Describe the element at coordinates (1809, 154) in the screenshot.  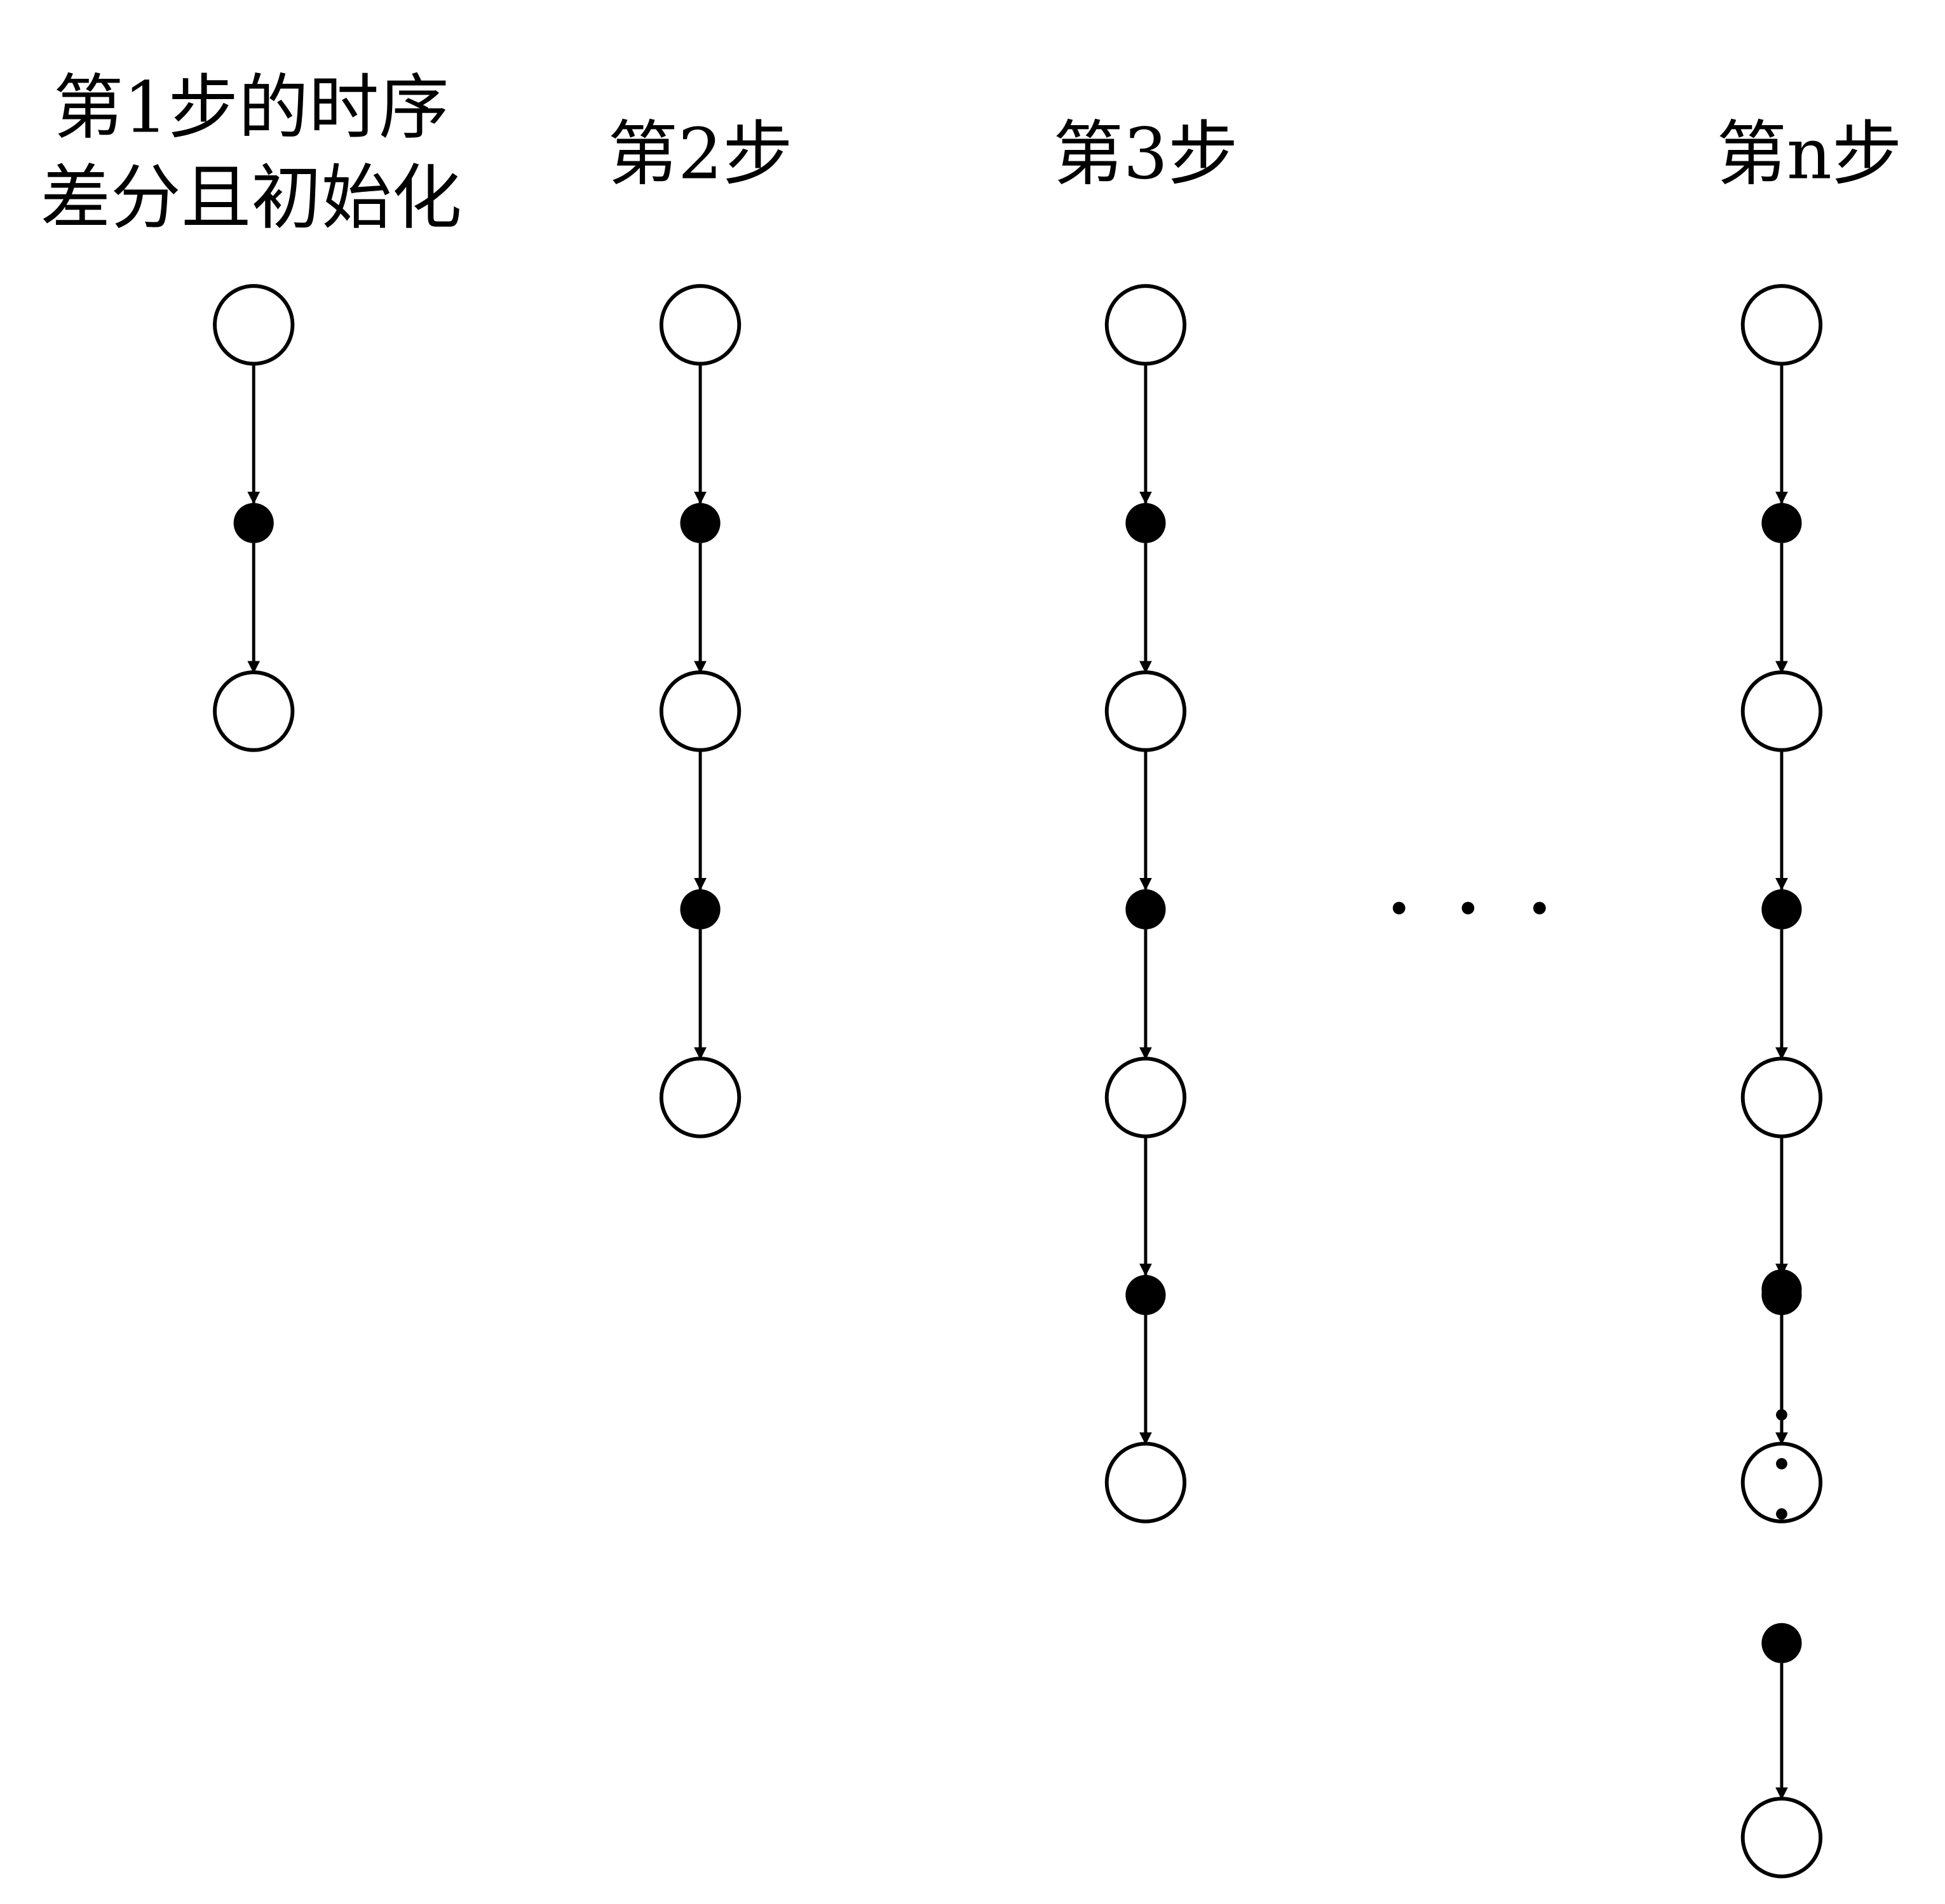
I see `column-label-step-n: 第n步` at that location.